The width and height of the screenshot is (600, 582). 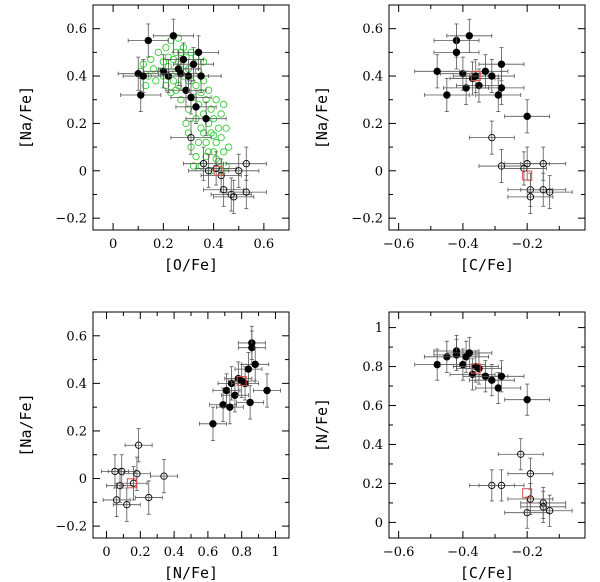 I want to click on y-tick-label: −0.2, so click(x=367, y=219).